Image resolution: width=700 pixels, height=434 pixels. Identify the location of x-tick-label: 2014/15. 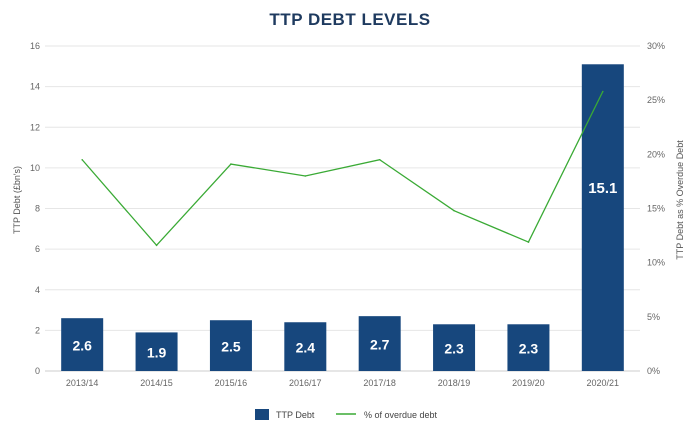
(156, 383).